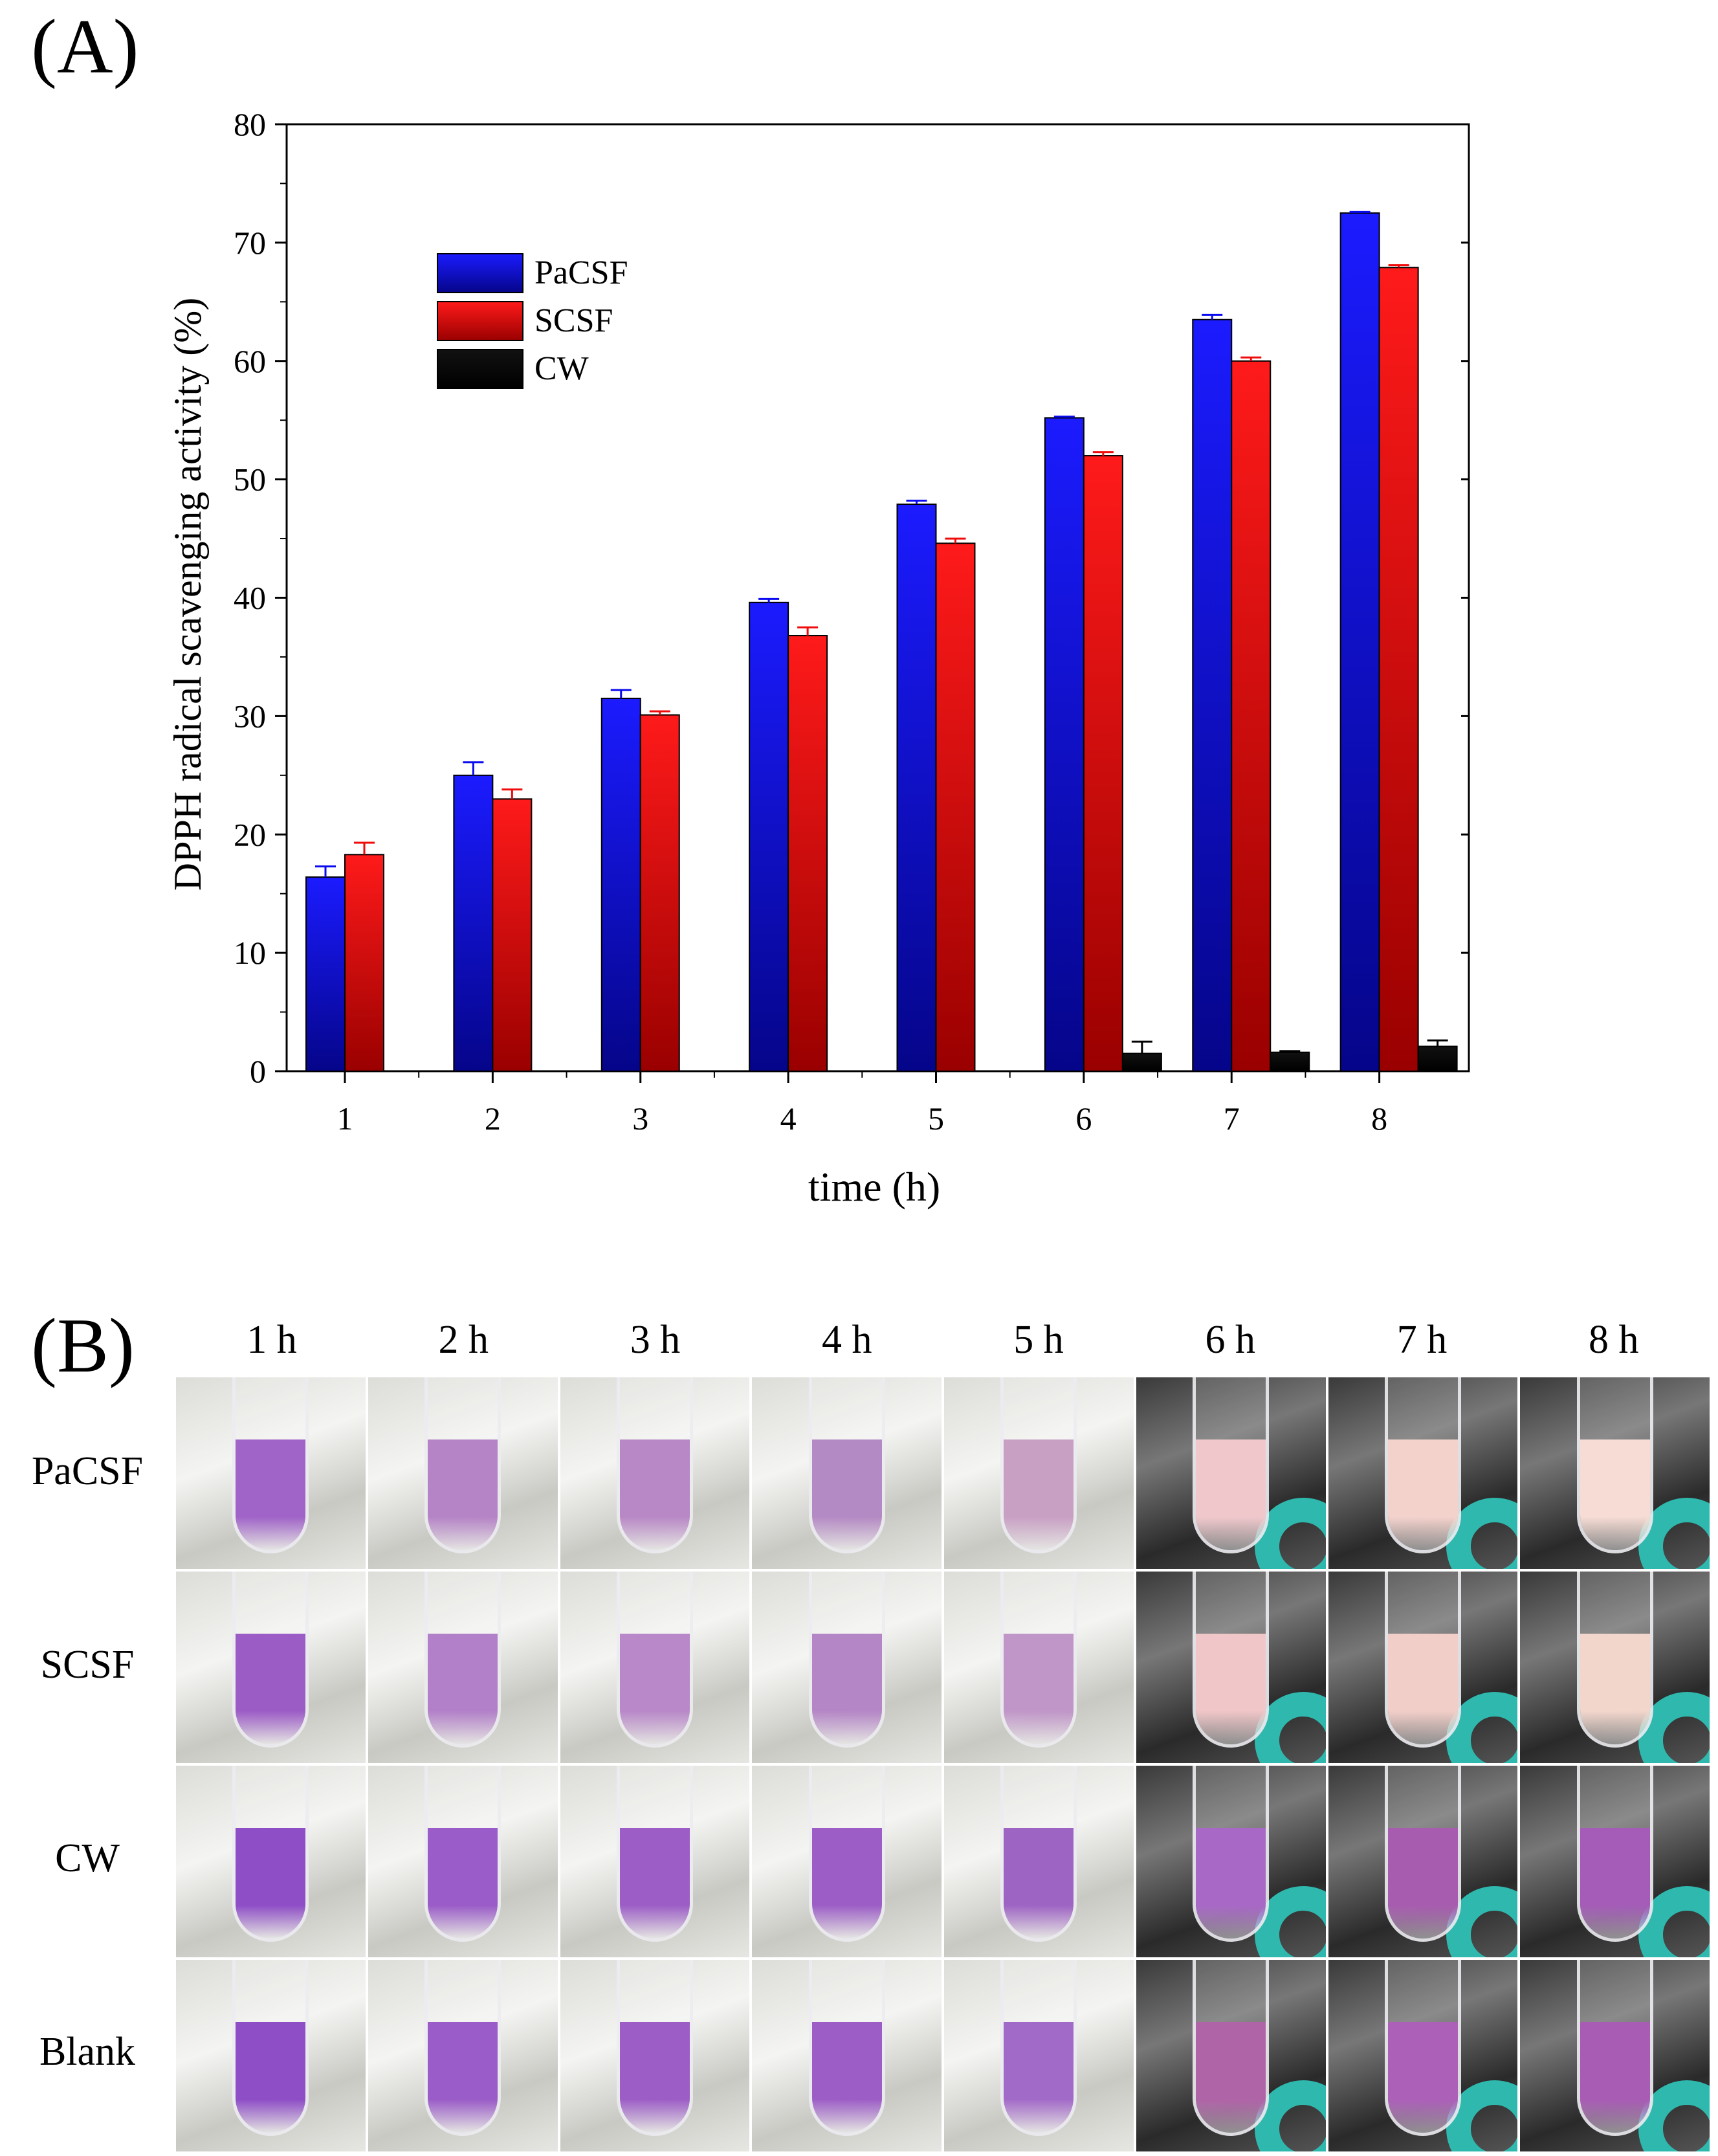  What do you see at coordinates (581, 272) in the screenshot?
I see `legend-label-pacsf: PaCSF` at bounding box center [581, 272].